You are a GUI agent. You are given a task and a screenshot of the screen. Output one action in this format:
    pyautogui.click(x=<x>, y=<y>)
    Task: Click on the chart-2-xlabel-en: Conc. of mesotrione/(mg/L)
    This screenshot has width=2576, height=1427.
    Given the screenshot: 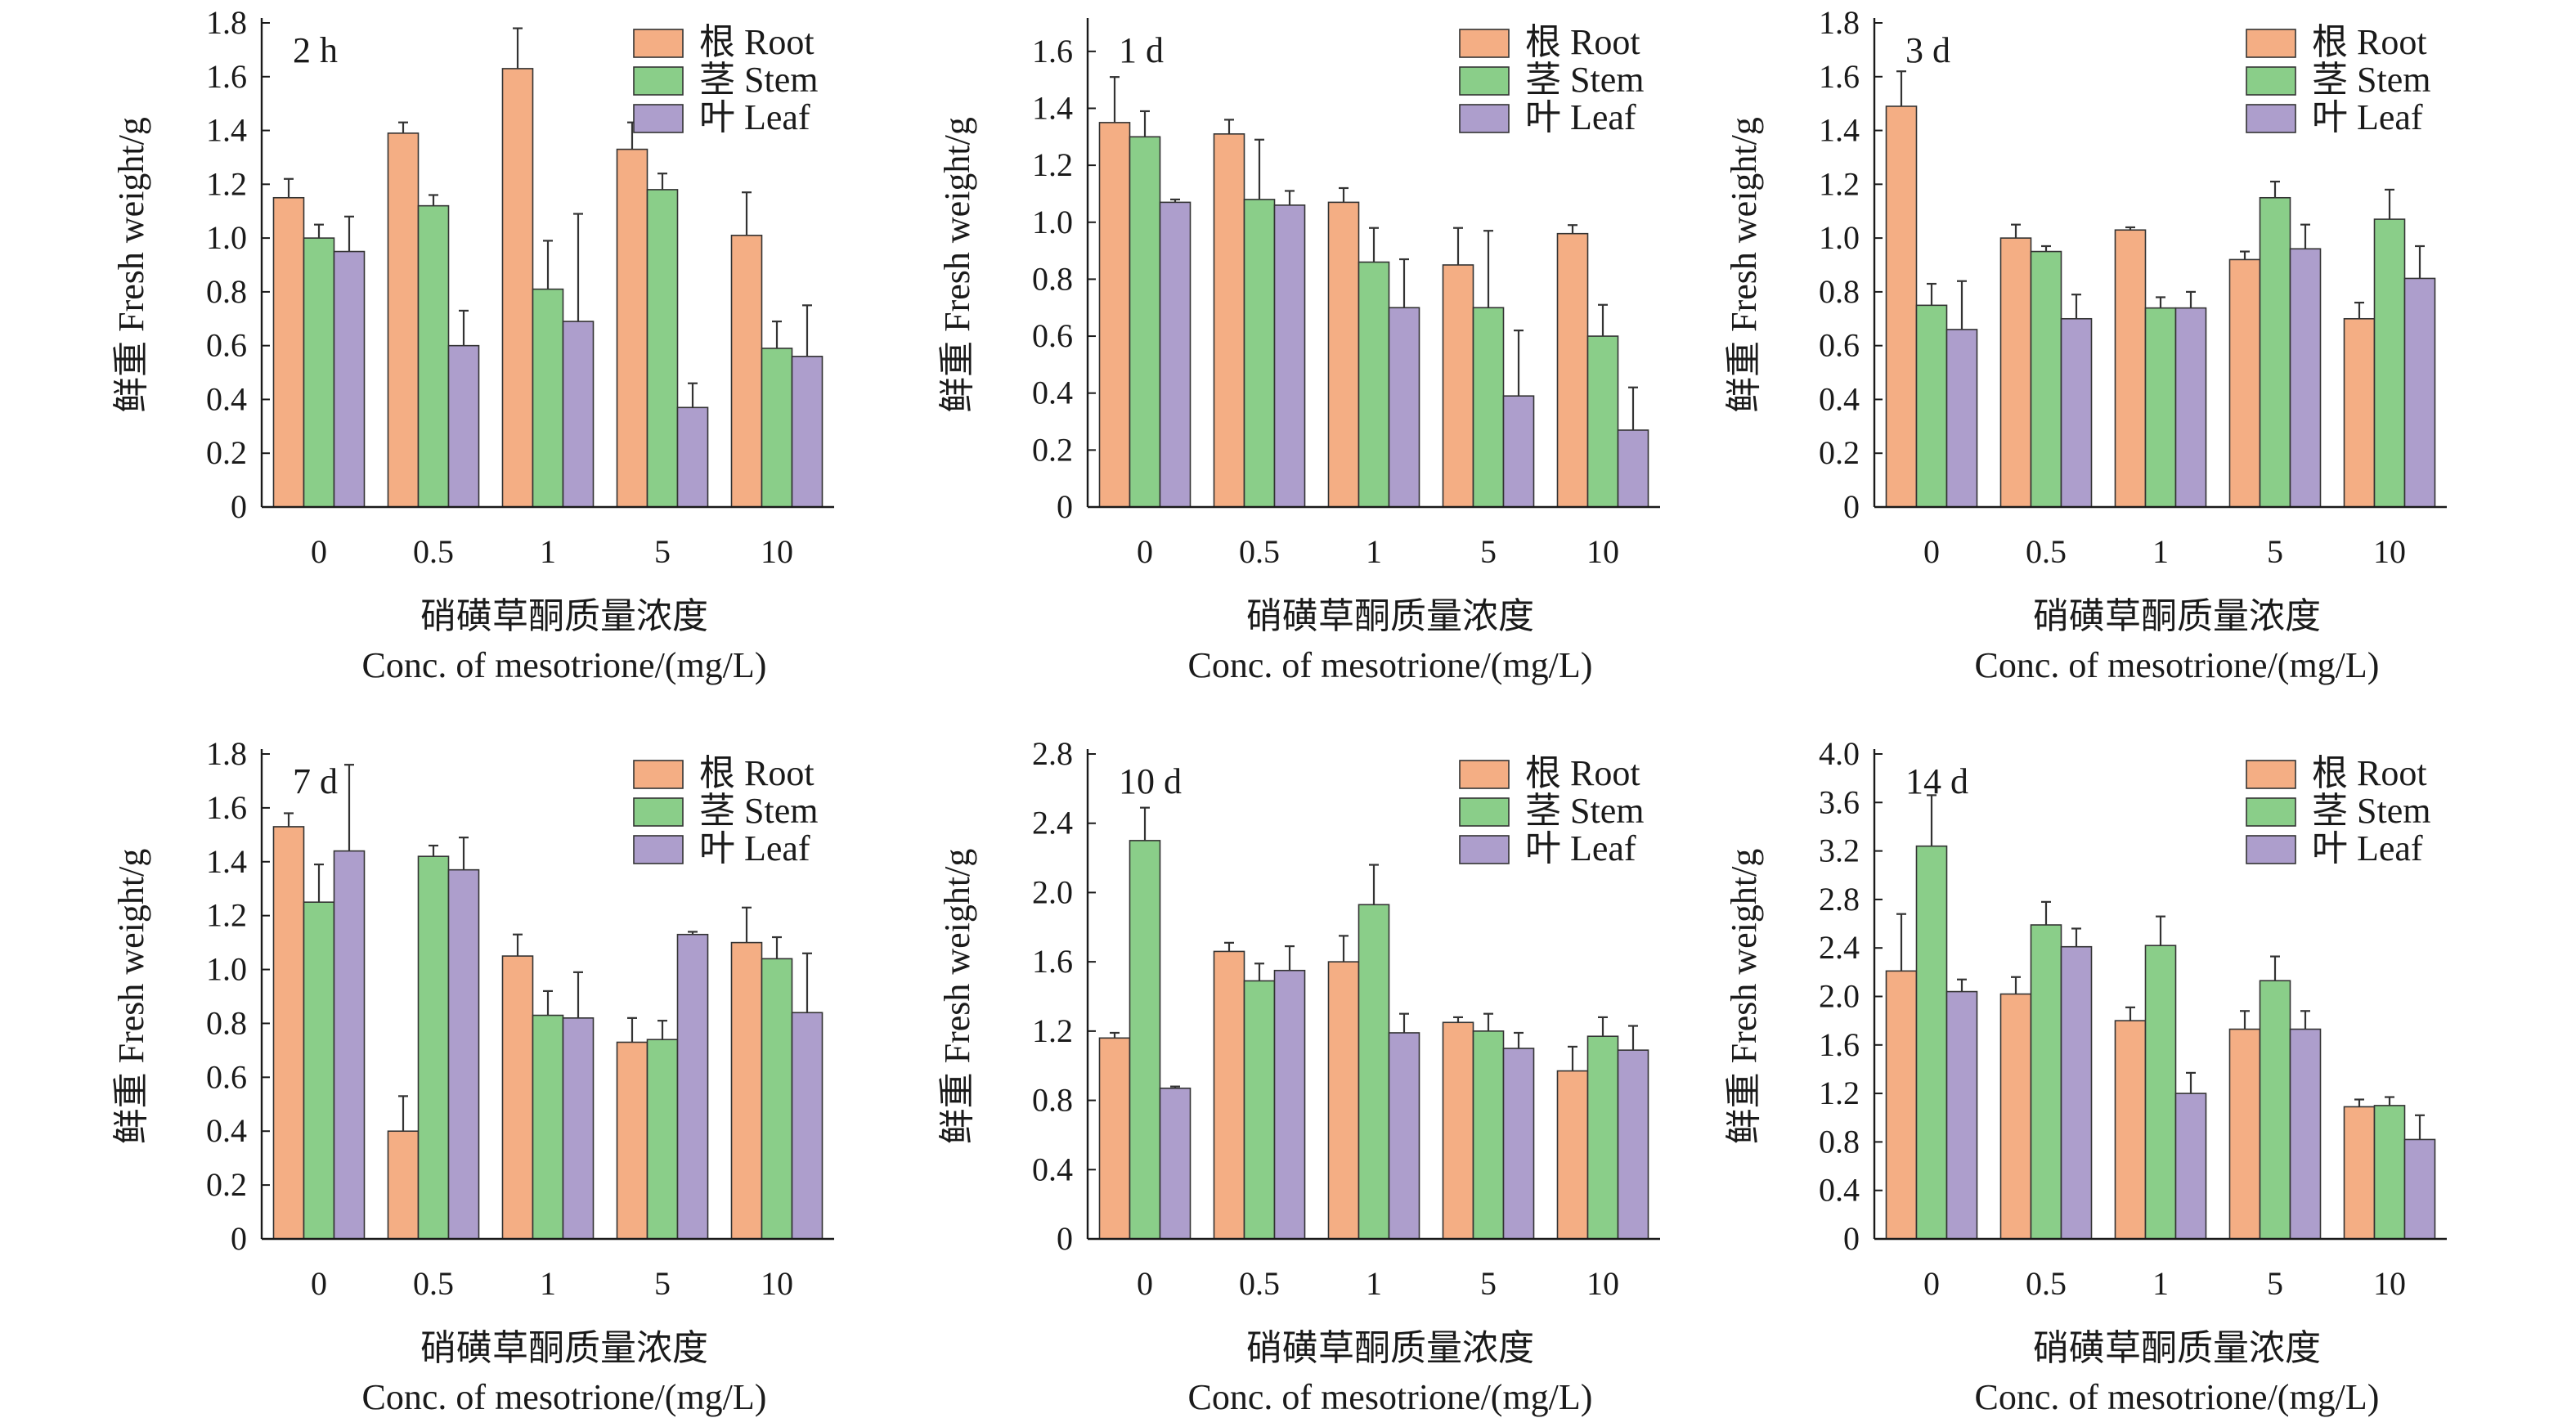 What is the action you would take?
    pyautogui.click(x=1390, y=665)
    